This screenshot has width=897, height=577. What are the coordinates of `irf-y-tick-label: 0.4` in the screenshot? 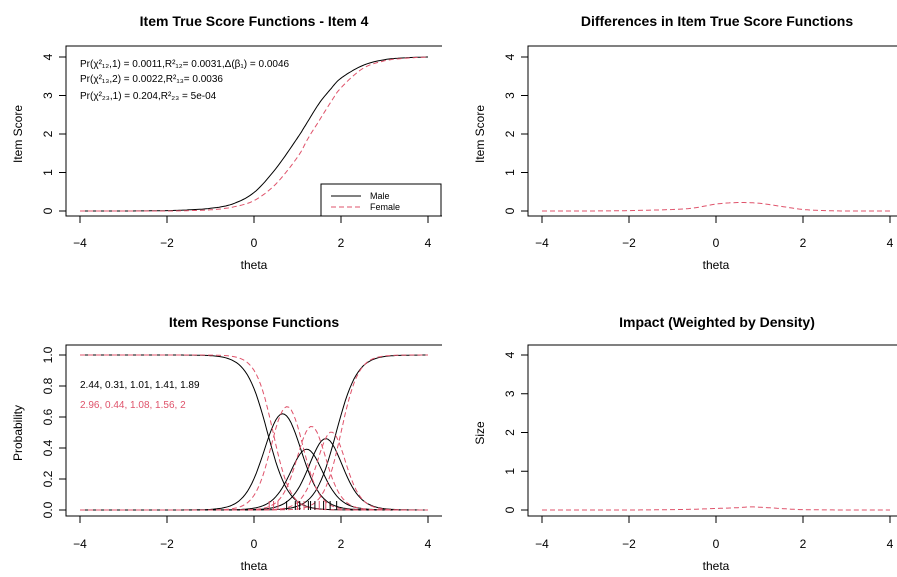 It's located at (48, 447).